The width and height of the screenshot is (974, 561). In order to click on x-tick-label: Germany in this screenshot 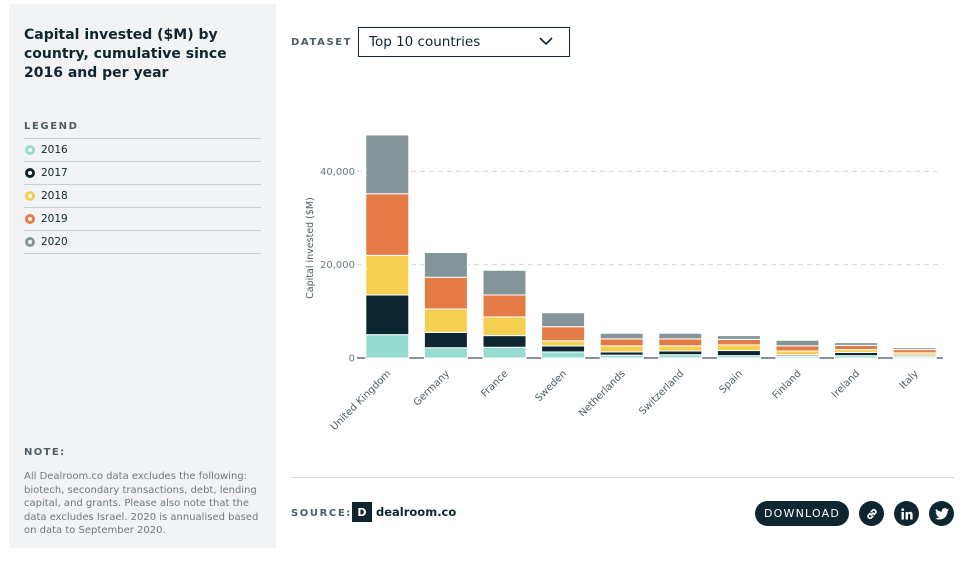, I will do `click(432, 388)`.